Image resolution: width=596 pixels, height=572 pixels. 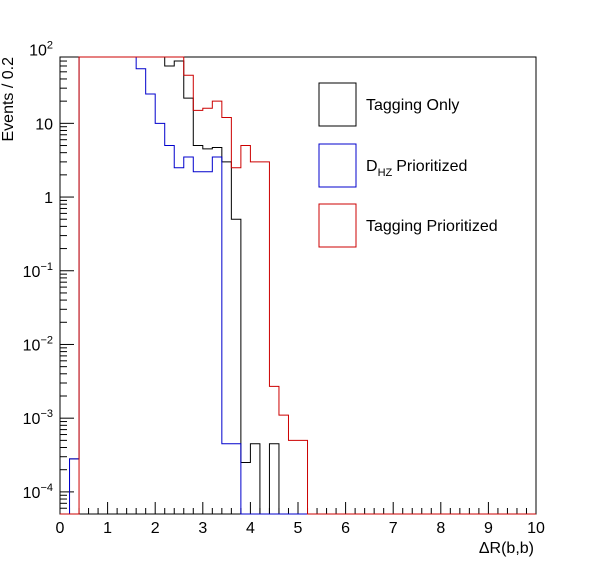 I want to click on legend-label-dhz-sub: HZ, so click(x=385, y=173).